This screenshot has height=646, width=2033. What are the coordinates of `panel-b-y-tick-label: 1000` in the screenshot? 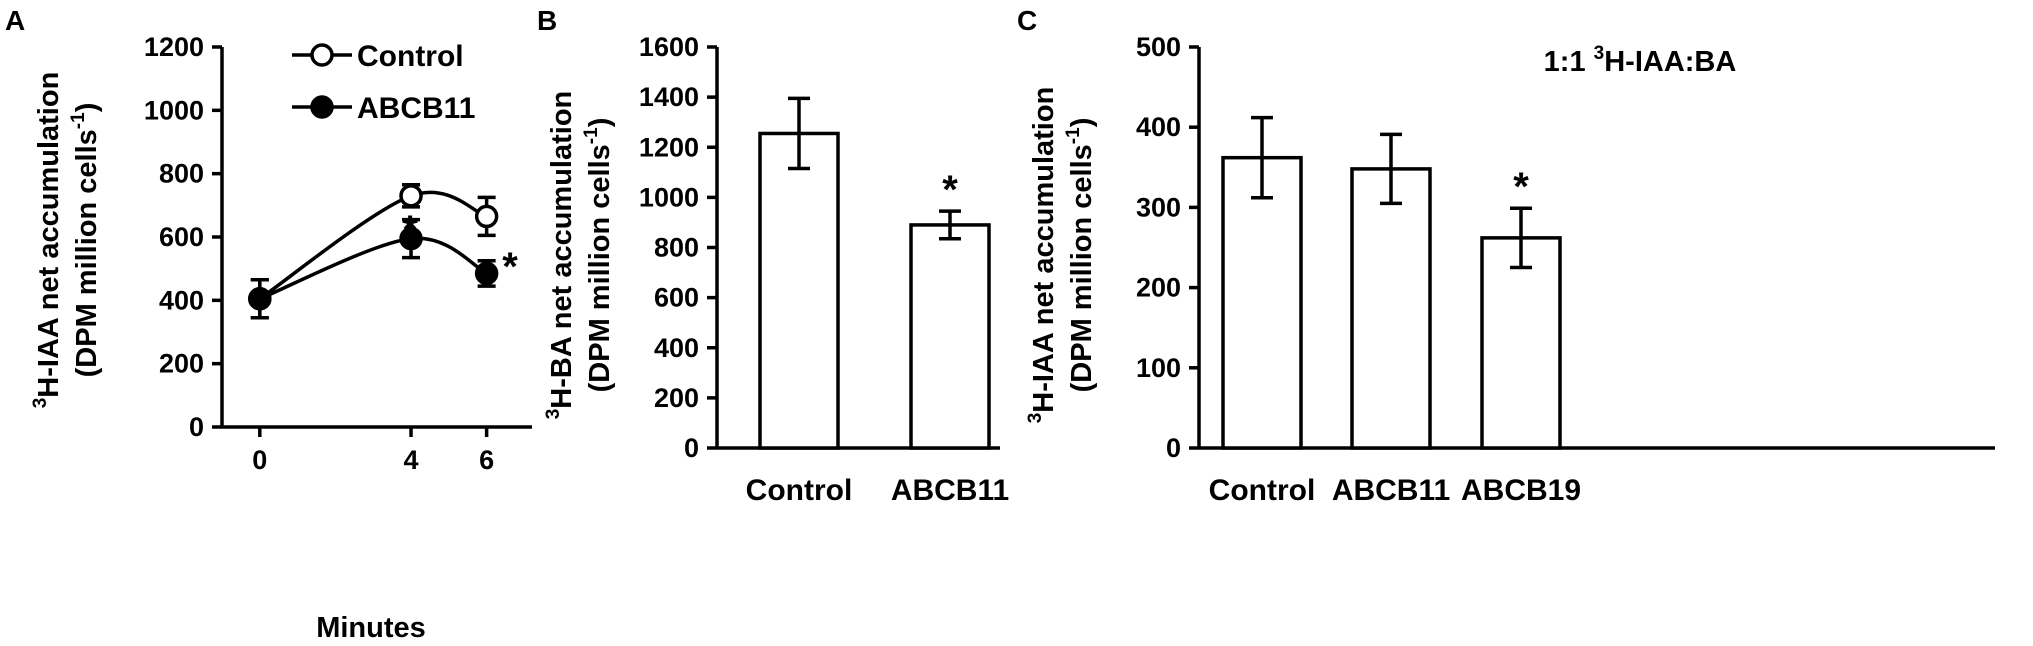 It's located at (669, 197).